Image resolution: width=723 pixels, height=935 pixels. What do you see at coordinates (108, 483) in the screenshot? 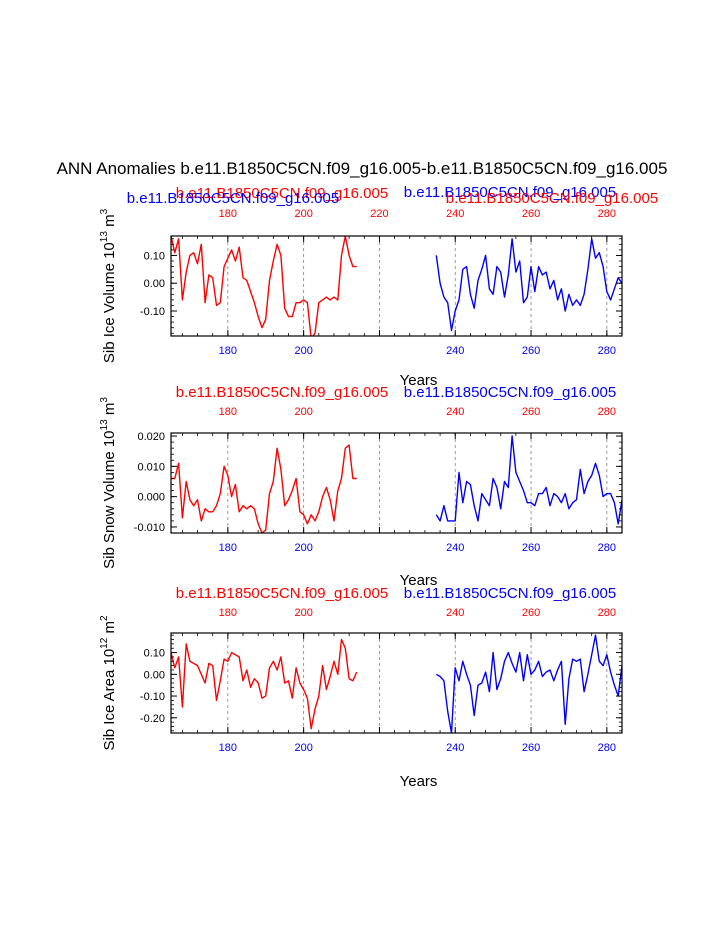
I see `y-axis-label: Sib Snow Volume 1013 m3` at bounding box center [108, 483].